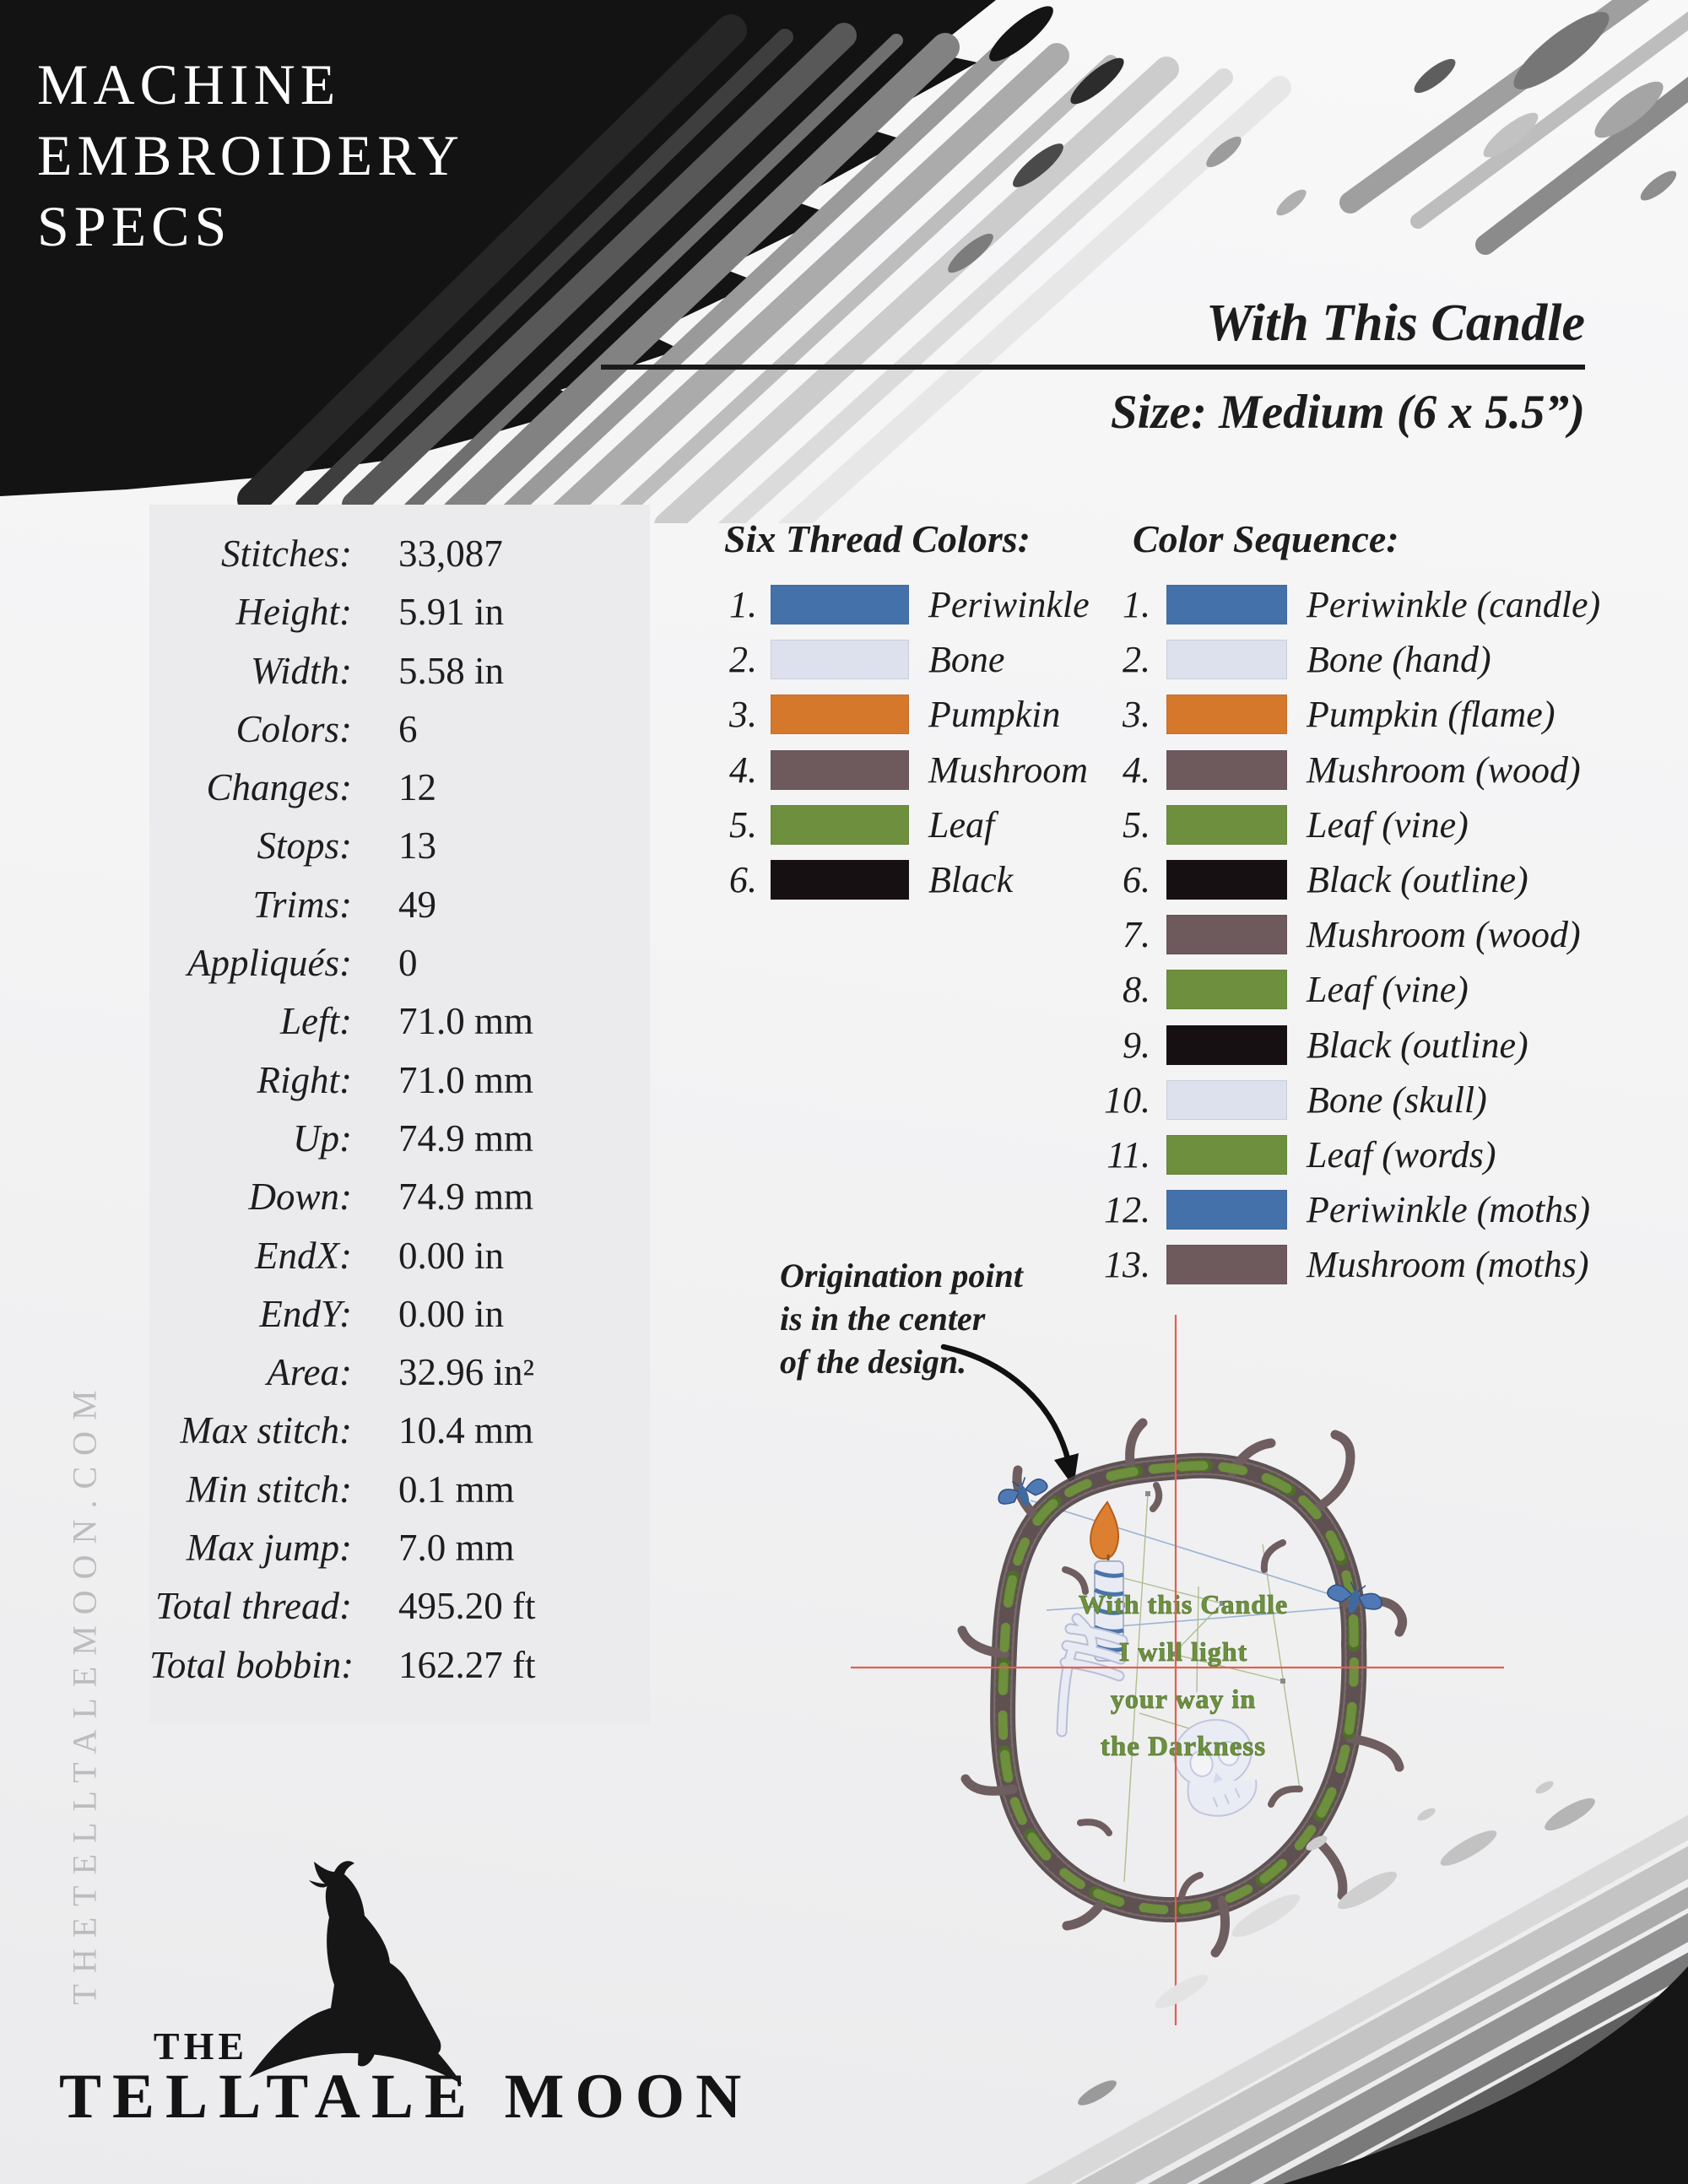  I want to click on stat-row: Right: 71.0 mm, so click(399, 1080).